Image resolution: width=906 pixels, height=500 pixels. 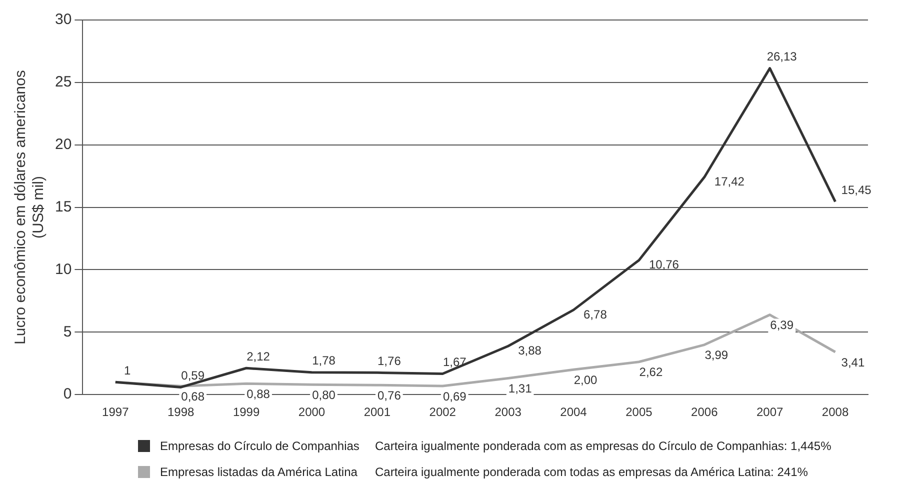 I want to click on y-tick-label: 20, so click(x=63, y=145).